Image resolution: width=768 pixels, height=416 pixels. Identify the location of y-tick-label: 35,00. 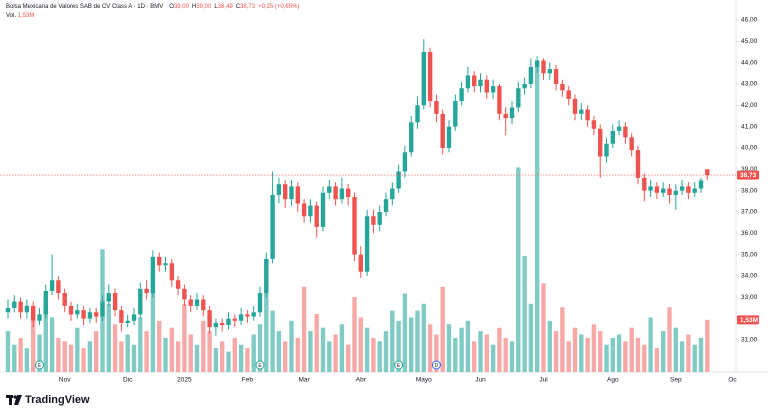
(749, 254).